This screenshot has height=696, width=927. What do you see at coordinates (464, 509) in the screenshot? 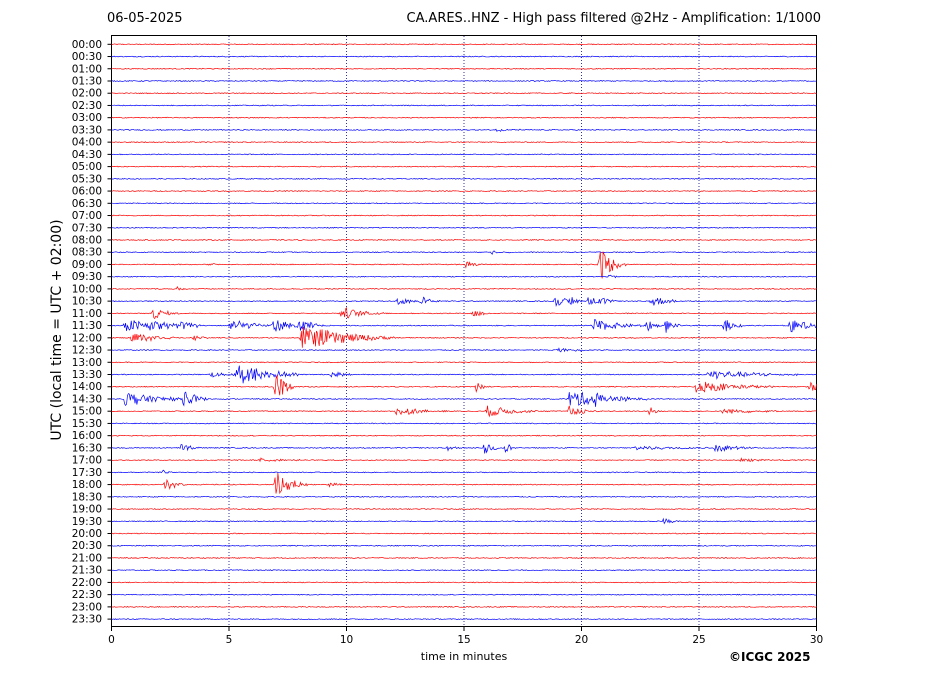
I see `trace-1900` at bounding box center [464, 509].